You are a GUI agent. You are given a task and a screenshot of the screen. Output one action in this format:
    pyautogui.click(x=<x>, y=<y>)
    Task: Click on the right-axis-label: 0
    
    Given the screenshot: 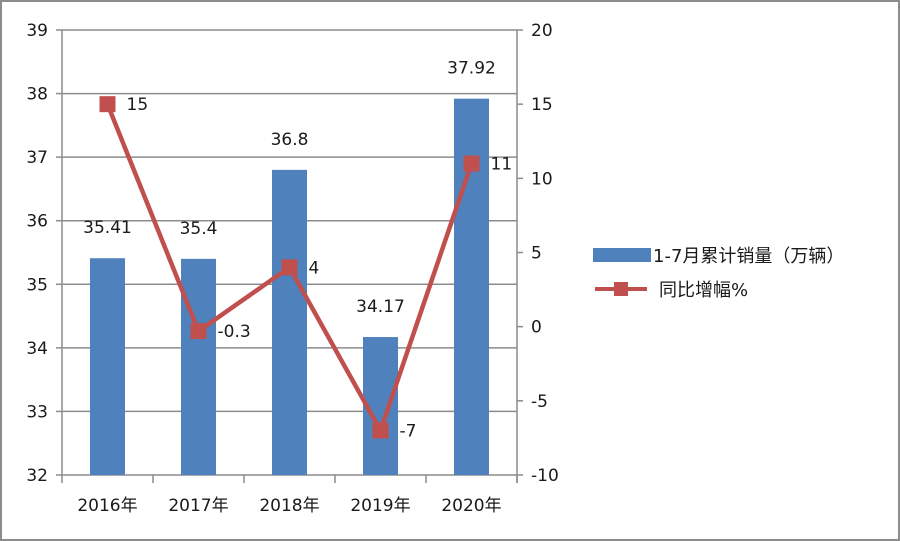 What is the action you would take?
    pyautogui.click(x=536, y=328)
    